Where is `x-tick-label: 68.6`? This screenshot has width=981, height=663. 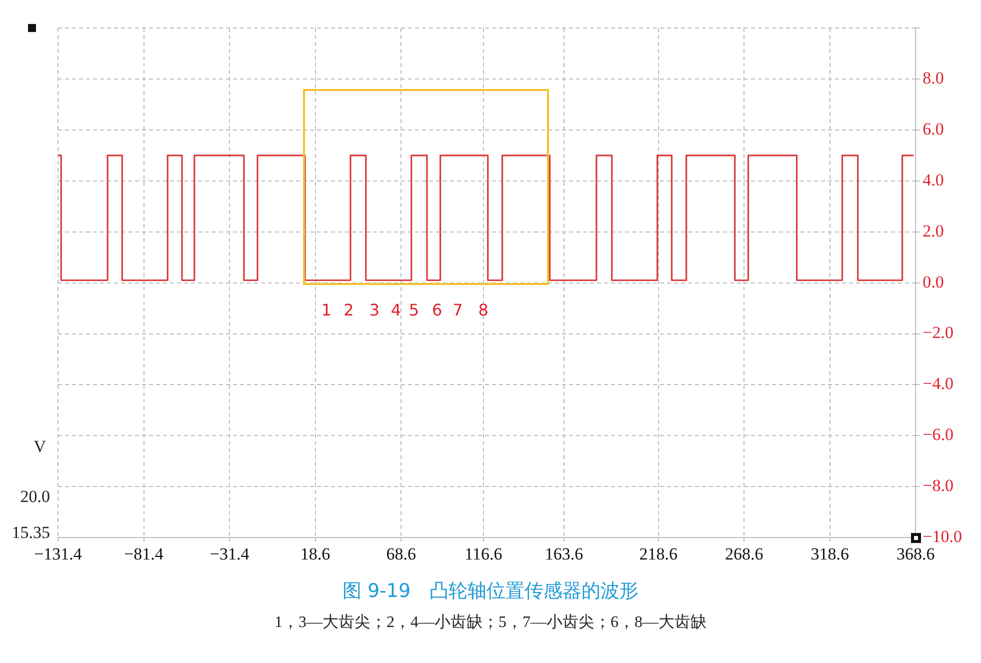 x-tick-label: 68.6 is located at coordinates (401, 554).